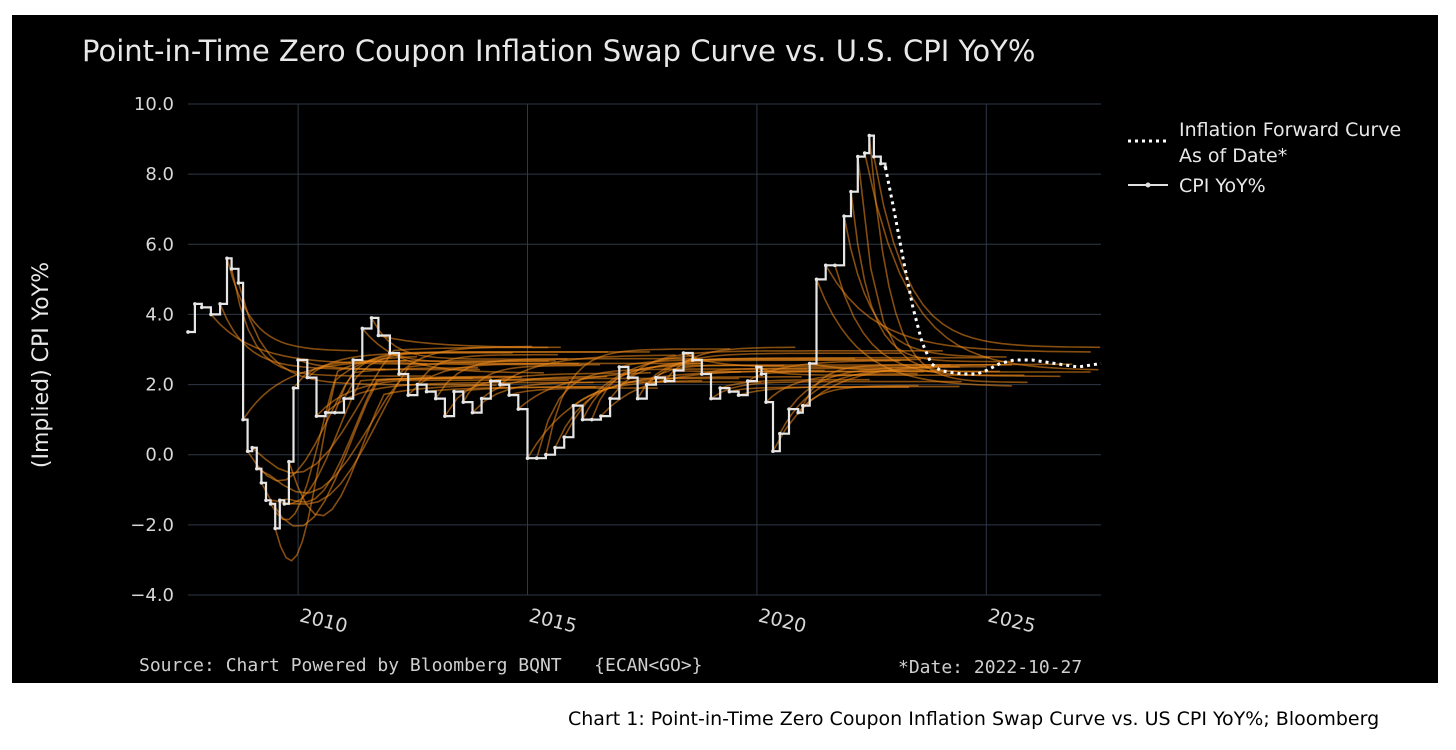 The height and width of the screenshot is (750, 1456). Describe the element at coordinates (1148, 185) in the screenshot. I see `legend-cpi-marker` at that location.